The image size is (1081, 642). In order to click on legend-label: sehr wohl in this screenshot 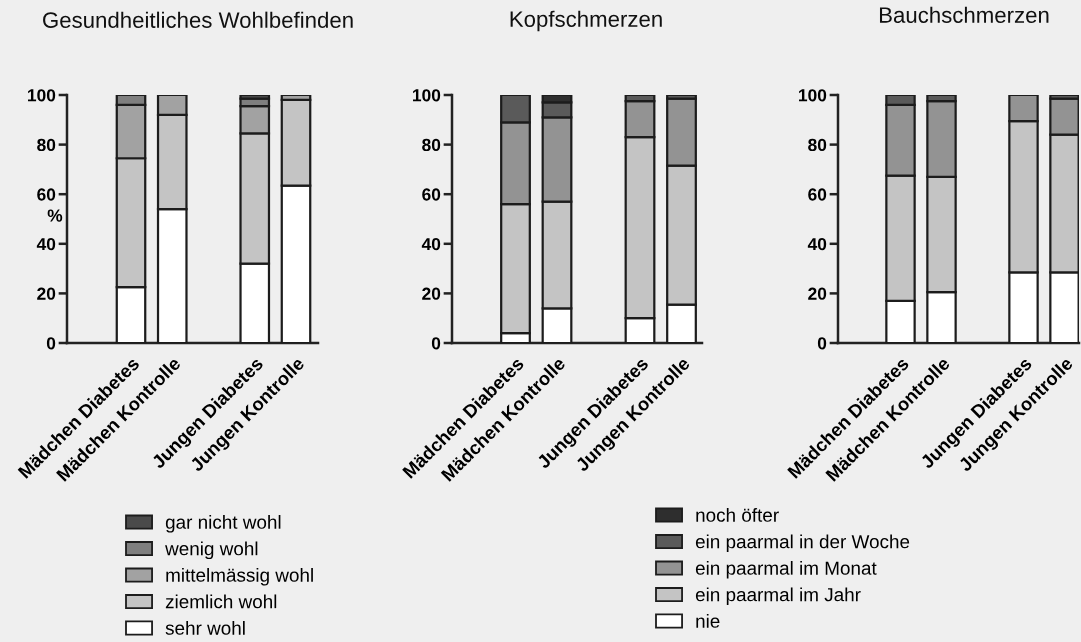, I will do `click(205, 627)`.